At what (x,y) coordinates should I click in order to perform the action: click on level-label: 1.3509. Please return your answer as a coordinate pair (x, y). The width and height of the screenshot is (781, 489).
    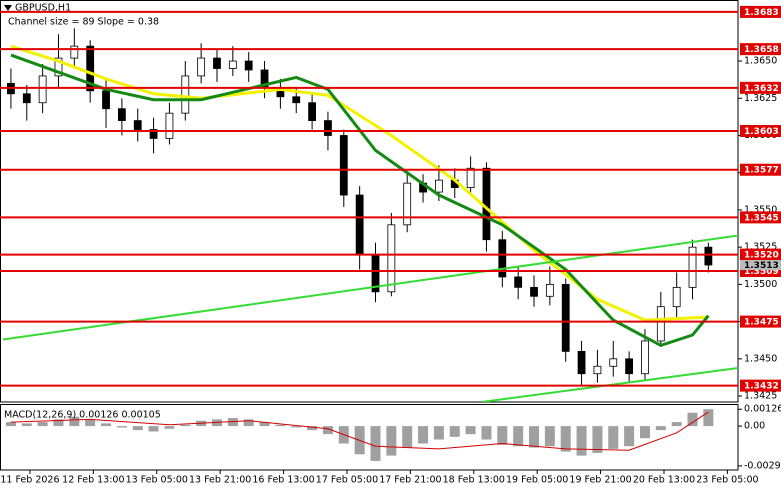
    Looking at the image, I should click on (761, 272).